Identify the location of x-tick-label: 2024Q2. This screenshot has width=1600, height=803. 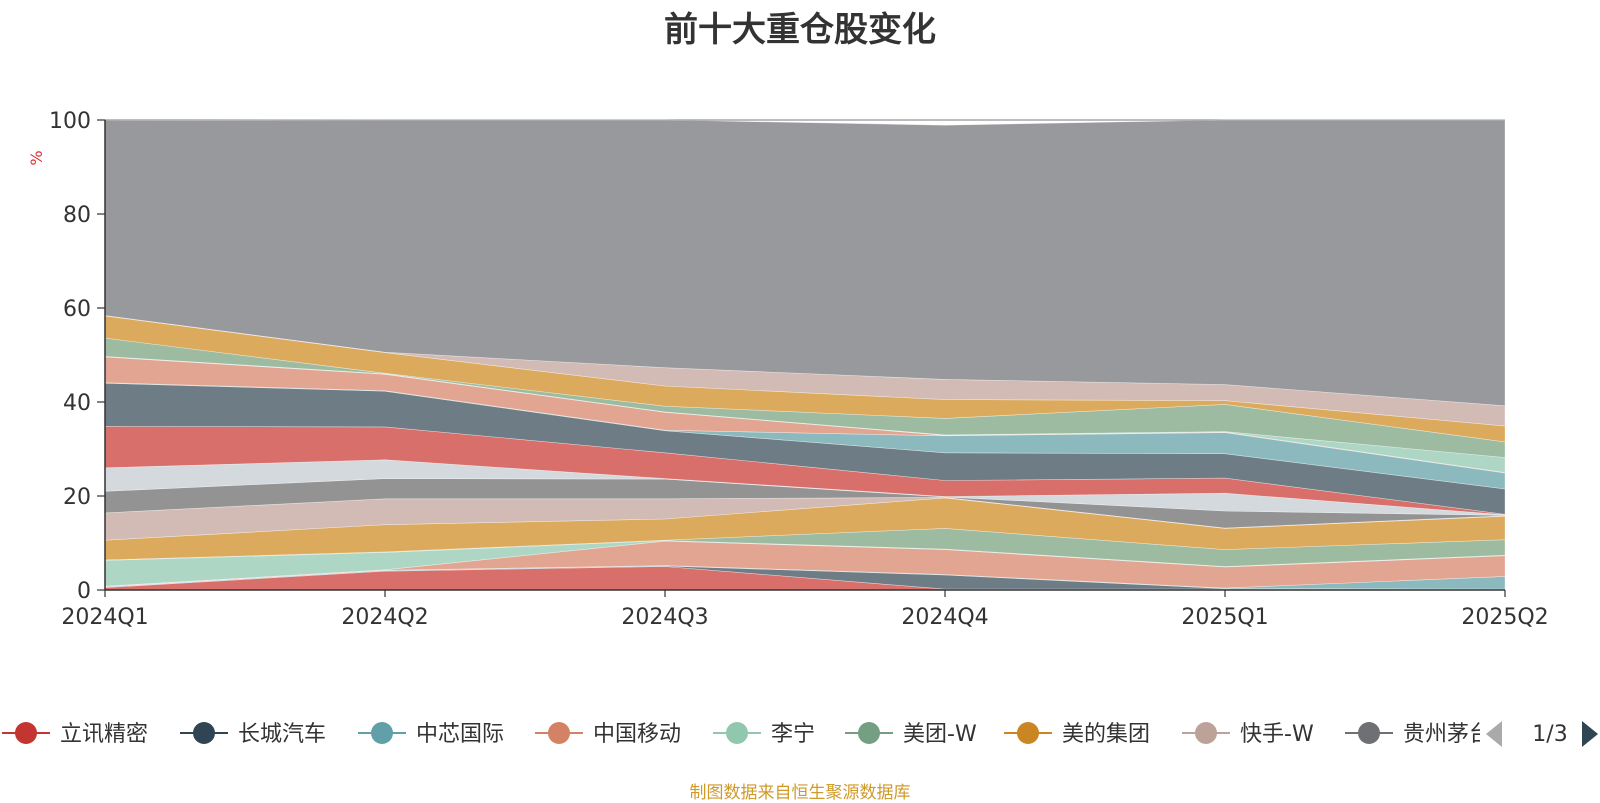
(384, 617).